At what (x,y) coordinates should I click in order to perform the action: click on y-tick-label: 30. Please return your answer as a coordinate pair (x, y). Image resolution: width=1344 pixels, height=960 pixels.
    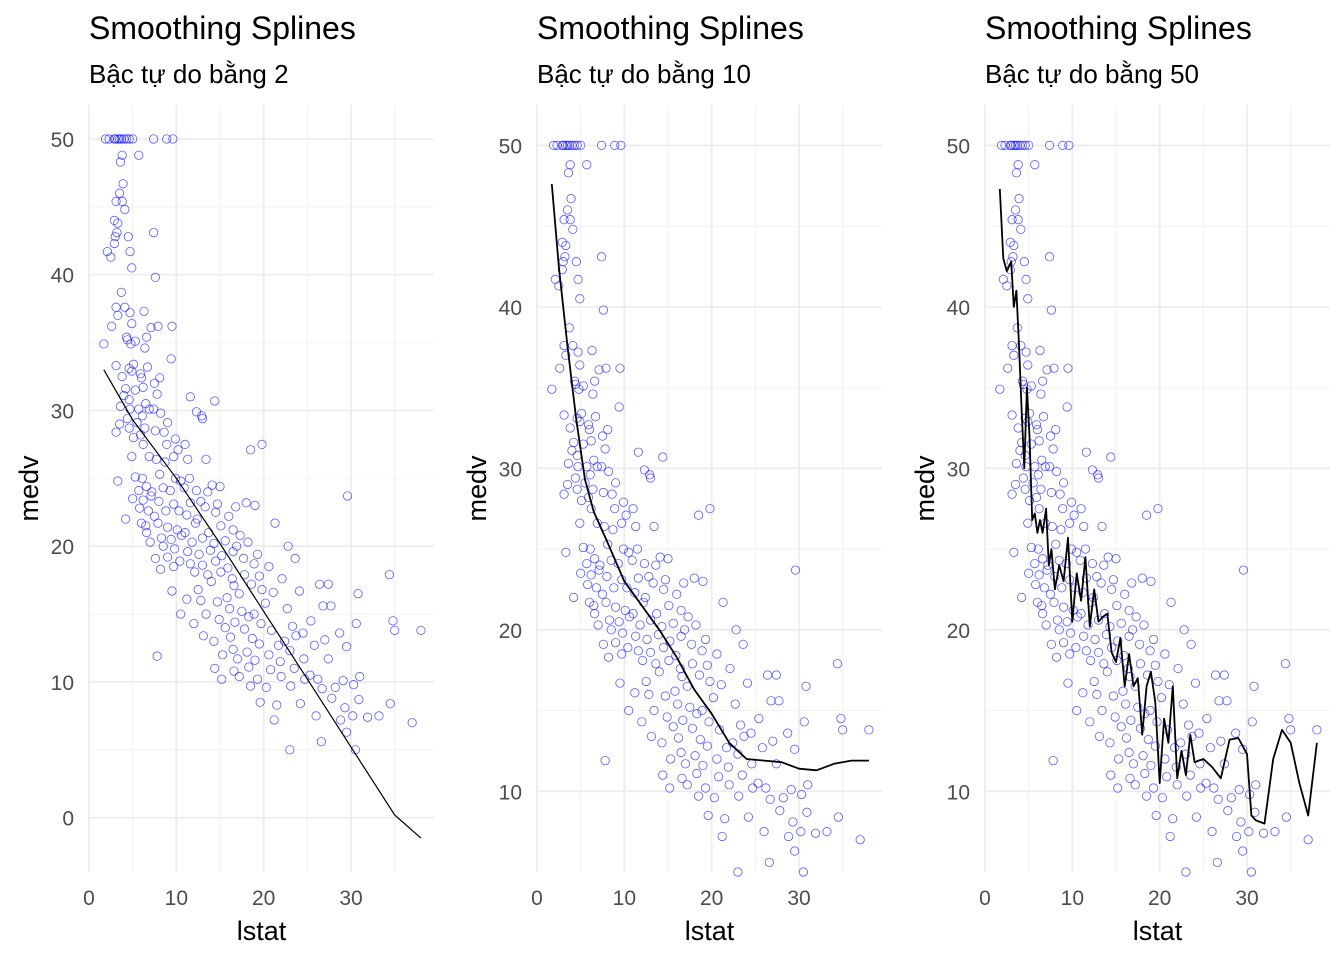
    Looking at the image, I should click on (958, 469).